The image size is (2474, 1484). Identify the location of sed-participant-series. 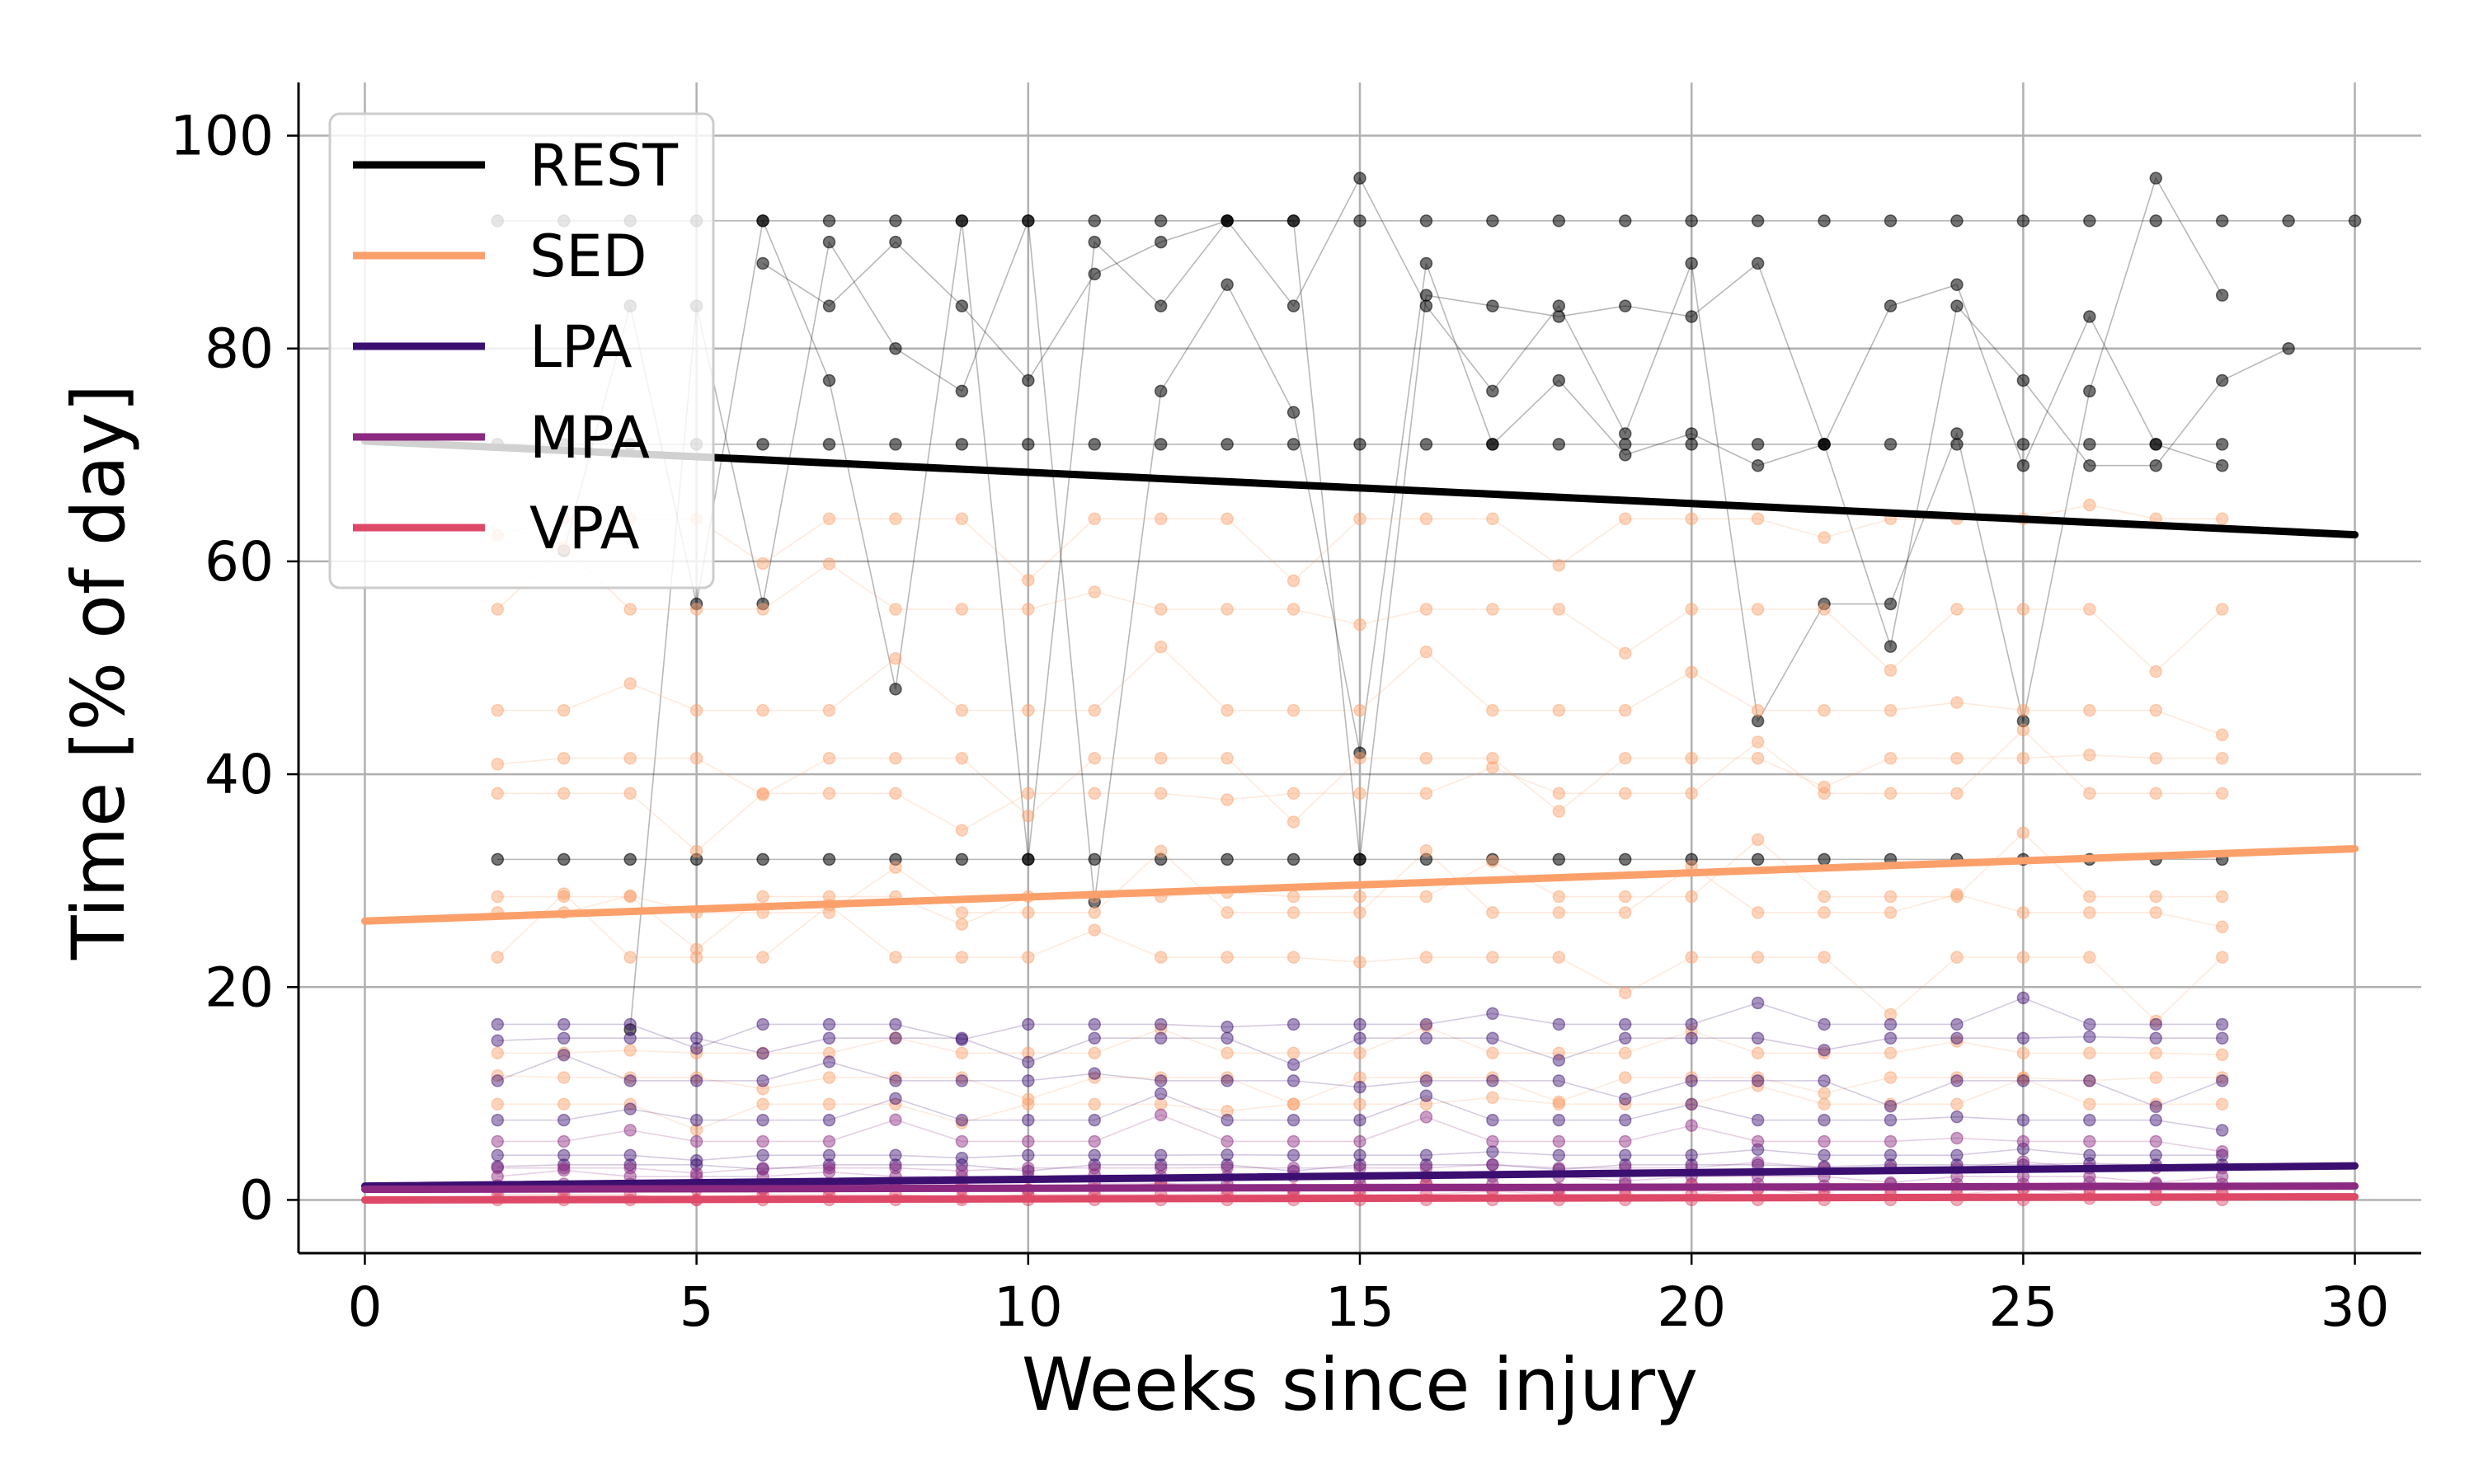
(1360, 691).